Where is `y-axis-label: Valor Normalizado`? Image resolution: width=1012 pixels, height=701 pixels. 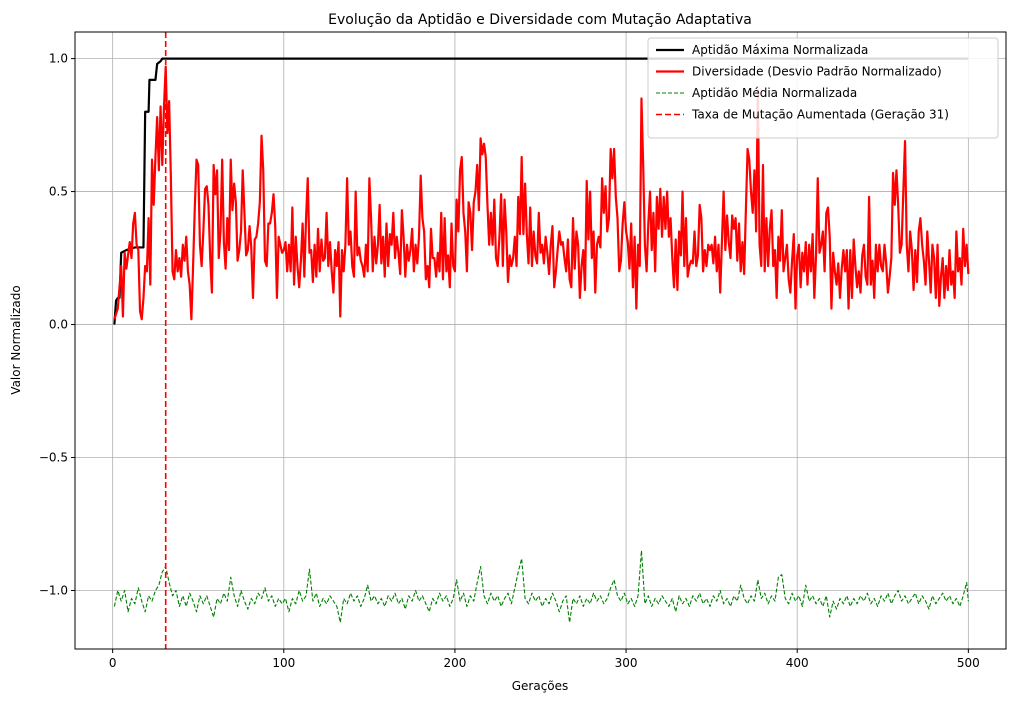
y-axis-label: Valor Normalizado is located at coordinates (16, 339).